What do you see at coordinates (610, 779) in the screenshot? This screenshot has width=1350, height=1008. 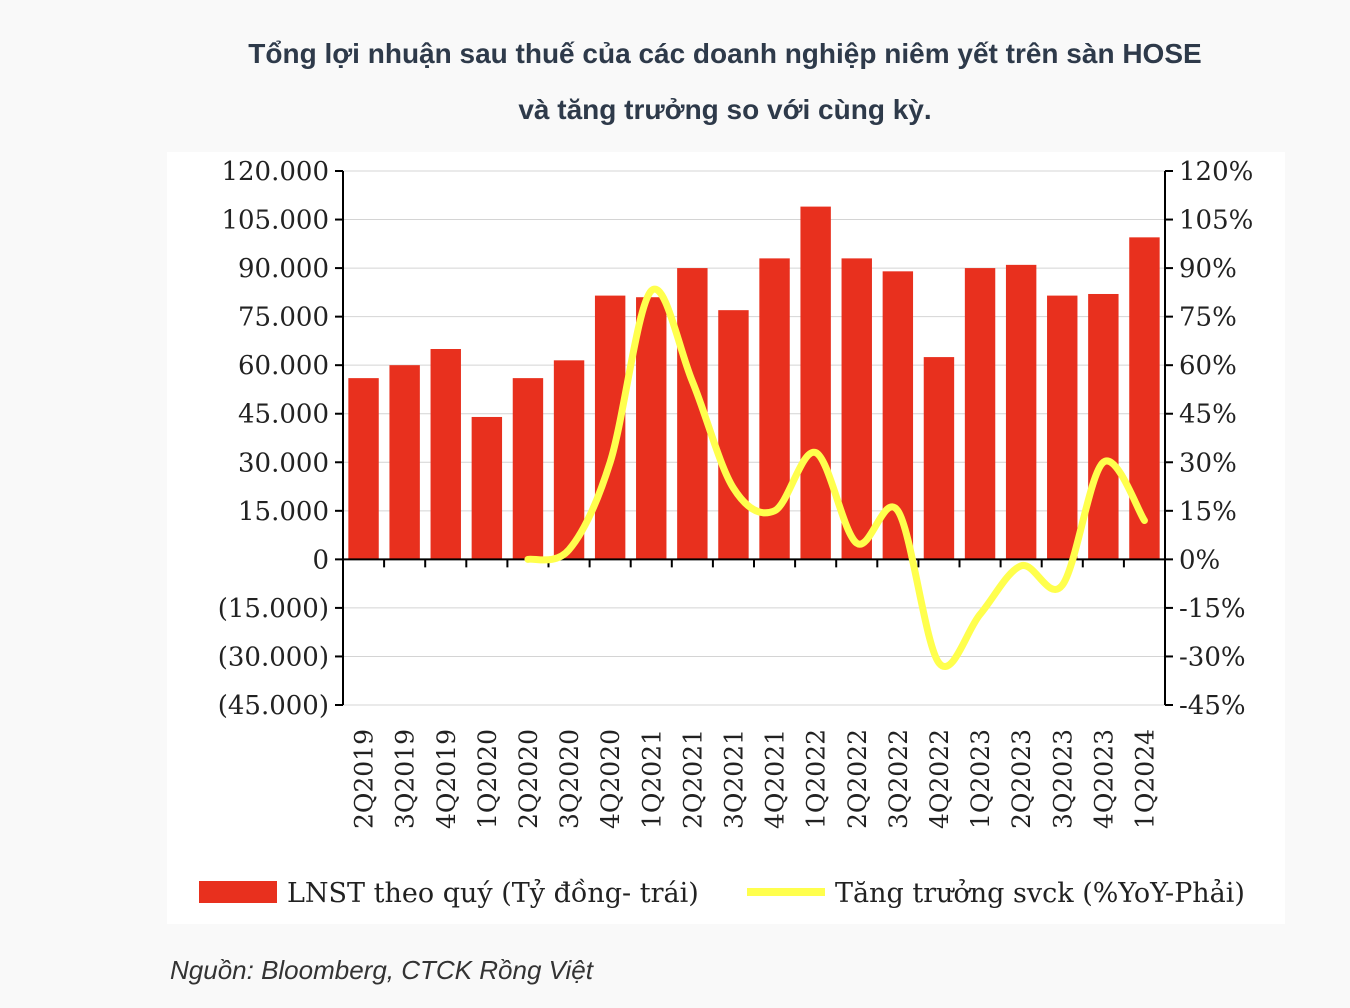 I see `category-label: 4Q2020` at bounding box center [610, 779].